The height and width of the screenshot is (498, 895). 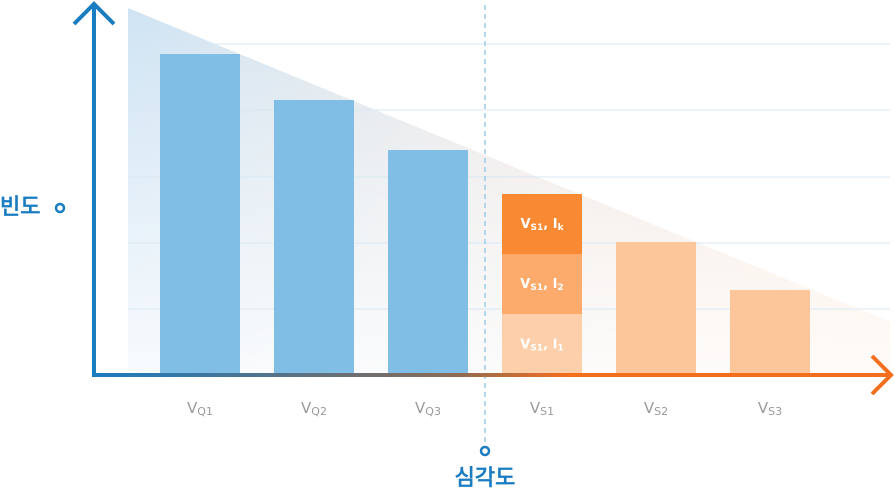 What do you see at coordinates (661, 411) in the screenshot?
I see `label-sub: S2` at bounding box center [661, 411].